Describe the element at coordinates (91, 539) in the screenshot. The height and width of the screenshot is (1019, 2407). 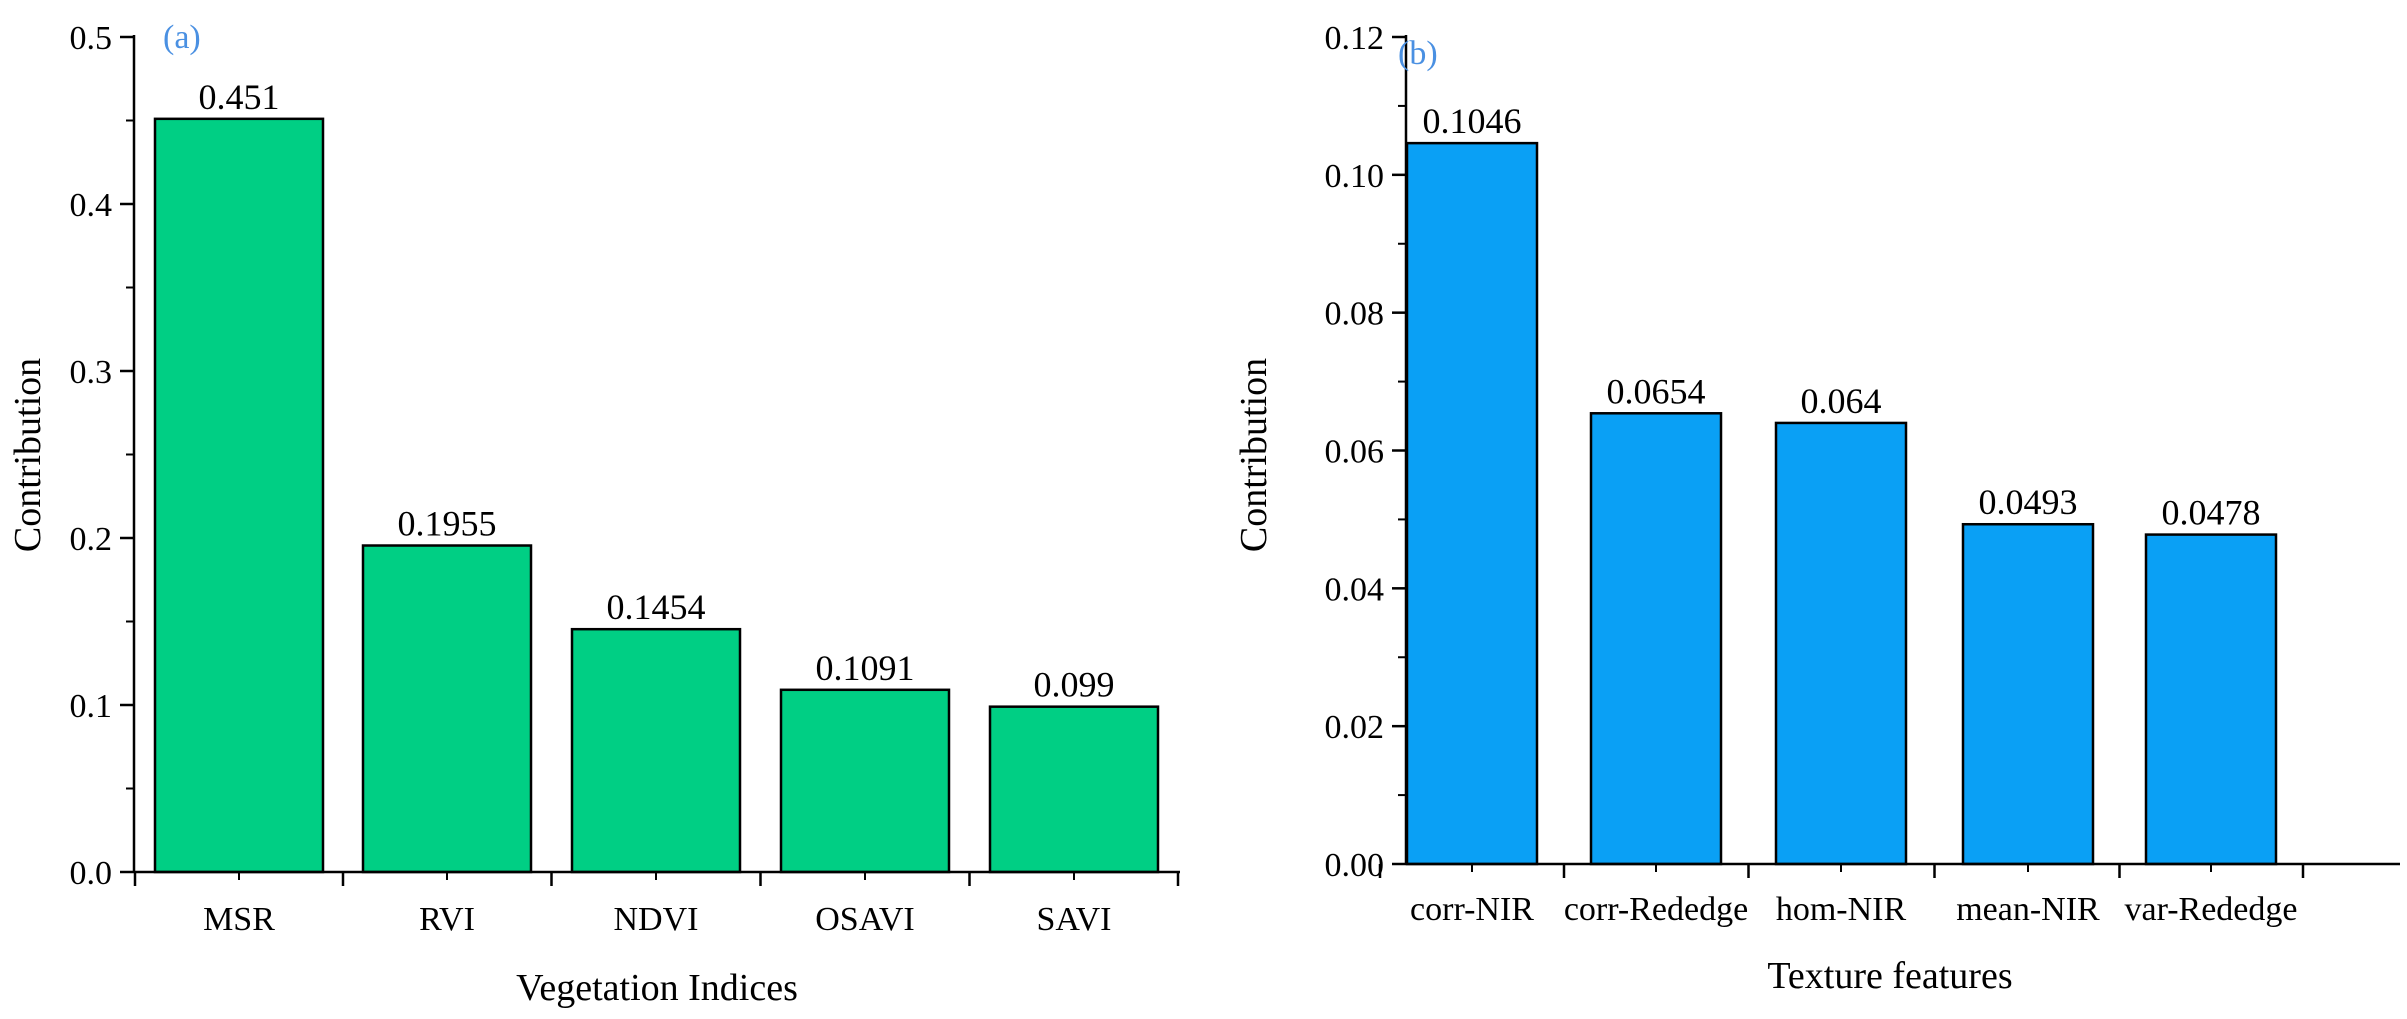
I see `y-tick-label: 0.2` at that location.